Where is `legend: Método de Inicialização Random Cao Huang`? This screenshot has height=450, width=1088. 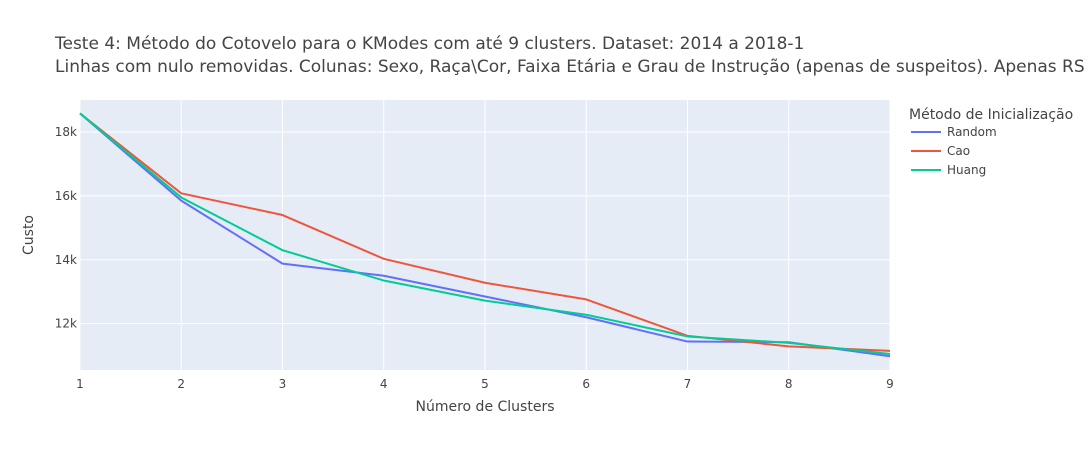 legend: Método de Inicialização Random Cao Huang is located at coordinates (991, 142).